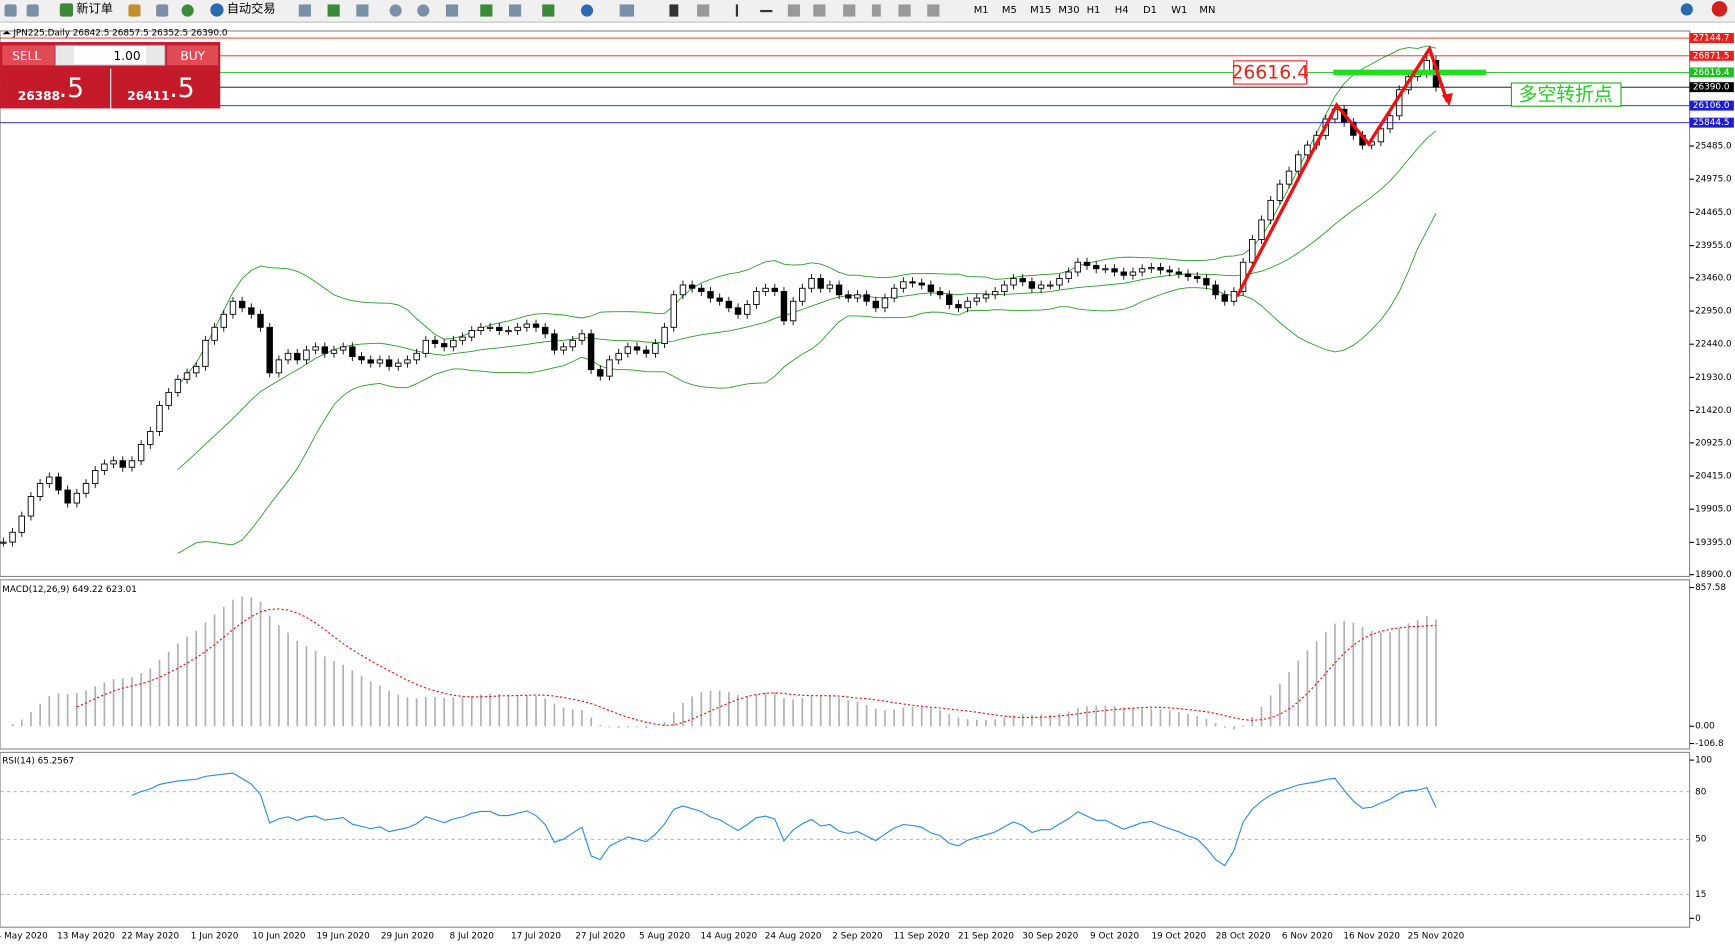  I want to click on auto-trading-button: 自动交易, so click(251, 7).